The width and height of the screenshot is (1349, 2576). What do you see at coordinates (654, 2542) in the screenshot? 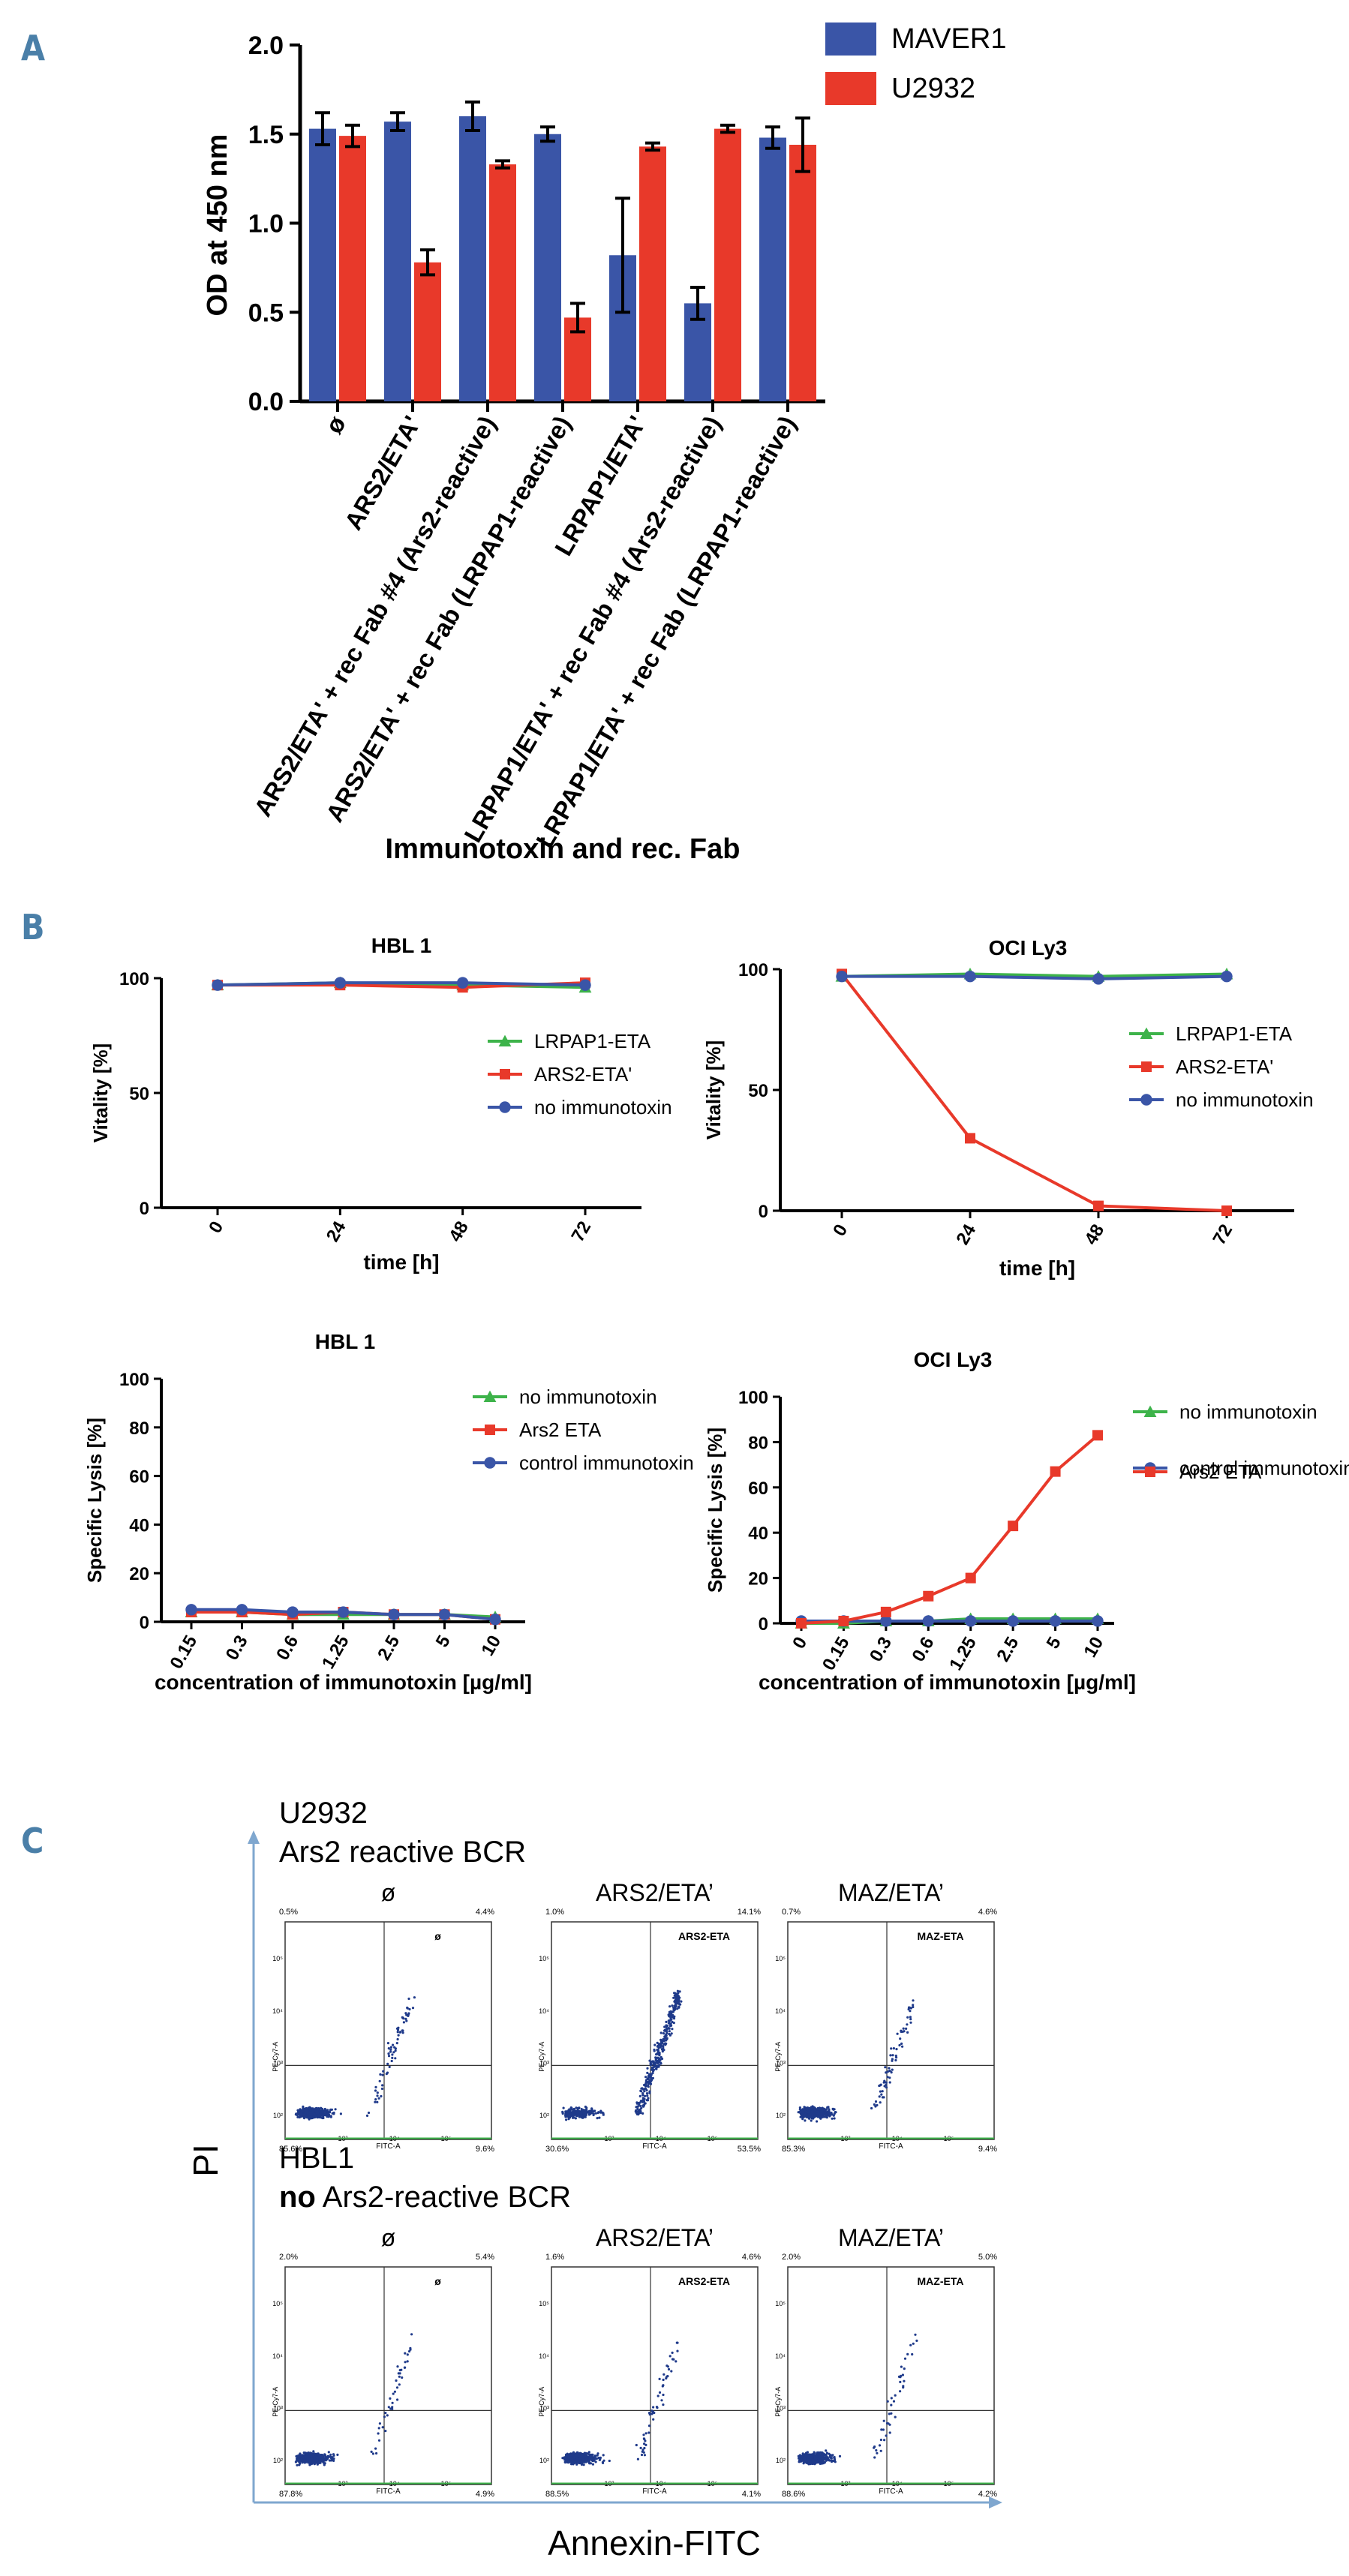
I see `annexin-axis-label: Annexin-FITC` at bounding box center [654, 2542].